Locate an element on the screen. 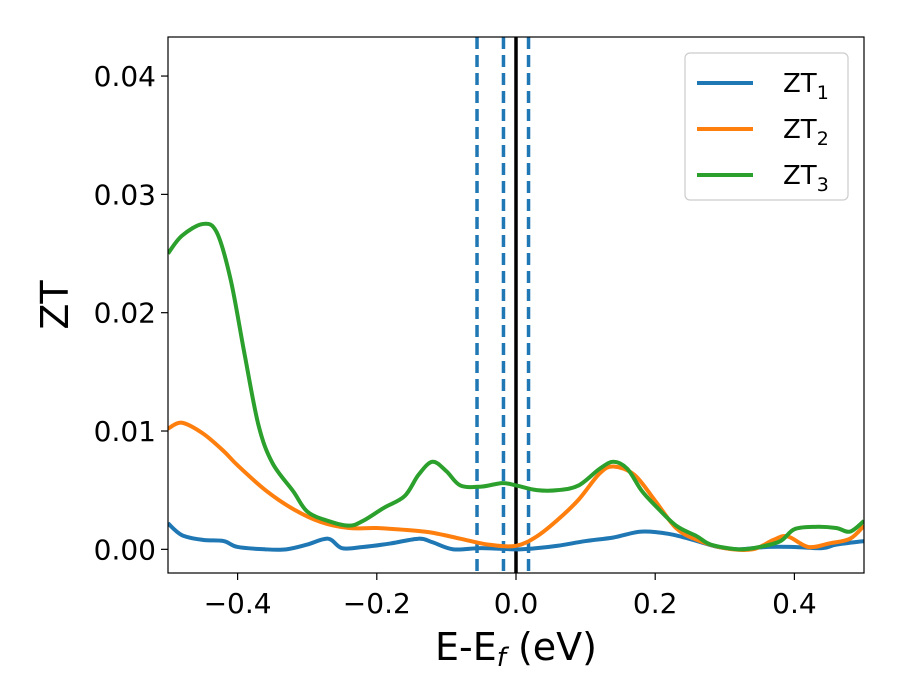 The width and height of the screenshot is (900, 700). y-tick-label: 0.04 is located at coordinates (125, 76).